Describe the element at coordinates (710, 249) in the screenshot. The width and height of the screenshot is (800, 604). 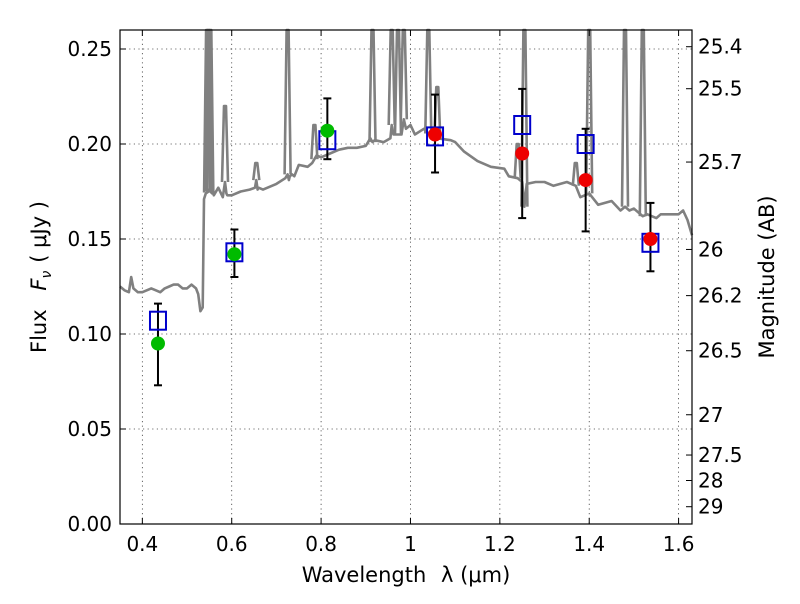
I see `y2-tick-label: 26` at that location.